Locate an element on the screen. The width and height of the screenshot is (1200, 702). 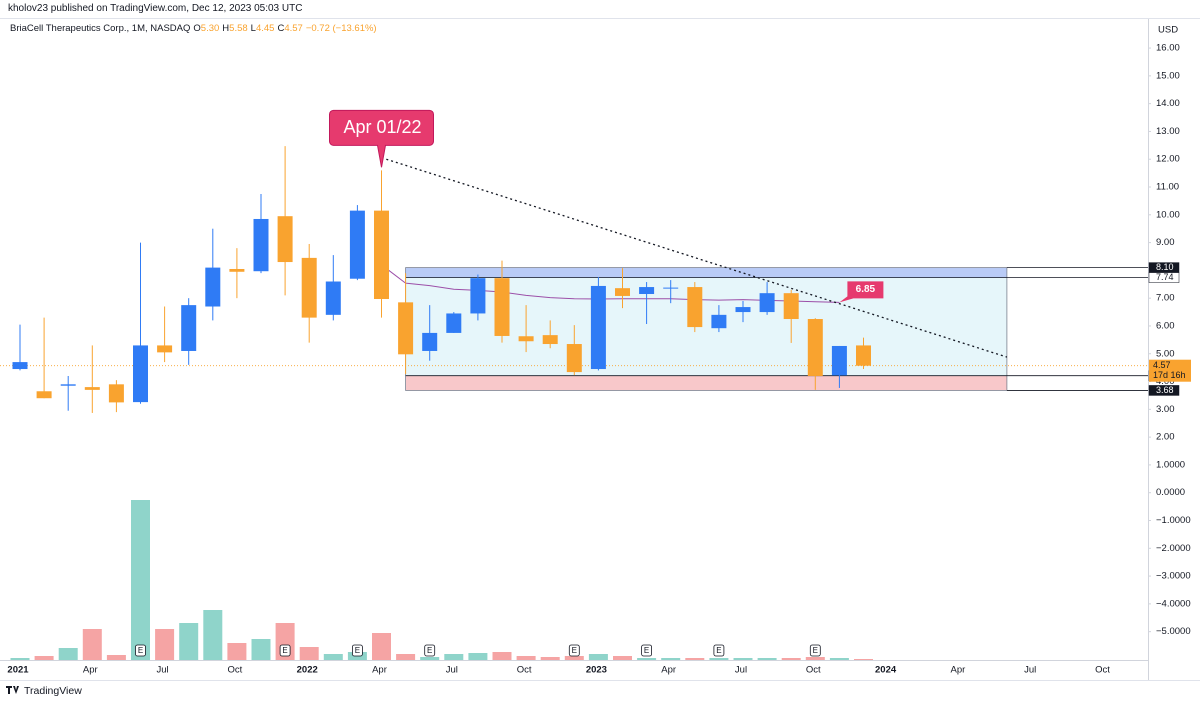
y-tick-label: 6.00 is located at coordinates (1165, 325).